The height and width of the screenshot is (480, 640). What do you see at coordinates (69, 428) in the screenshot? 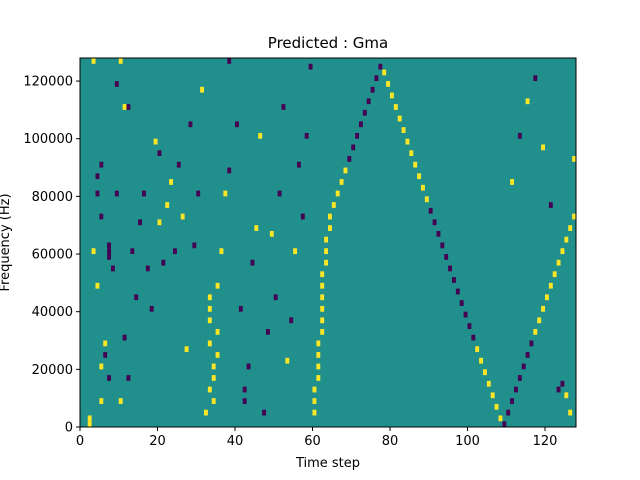
I see `y-tick-label: 0` at bounding box center [69, 428].